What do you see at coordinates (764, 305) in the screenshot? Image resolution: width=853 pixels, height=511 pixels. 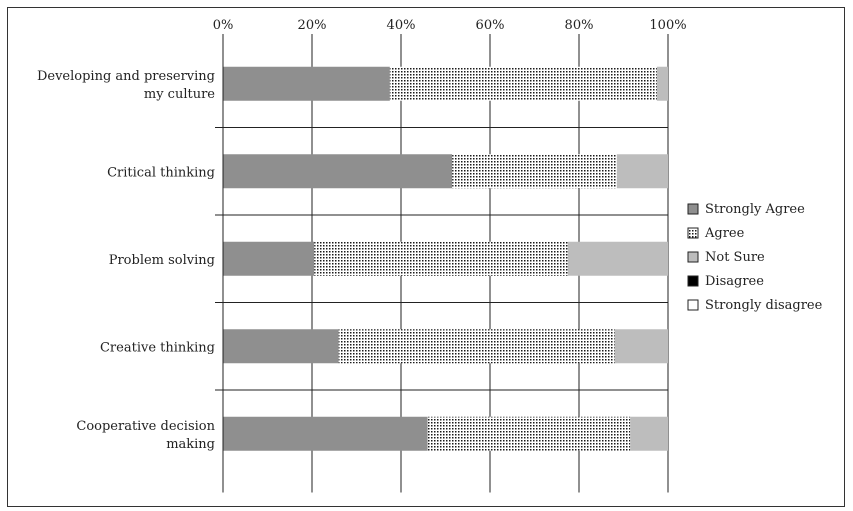 I see `legend-label: Strongly disagree` at bounding box center [764, 305].